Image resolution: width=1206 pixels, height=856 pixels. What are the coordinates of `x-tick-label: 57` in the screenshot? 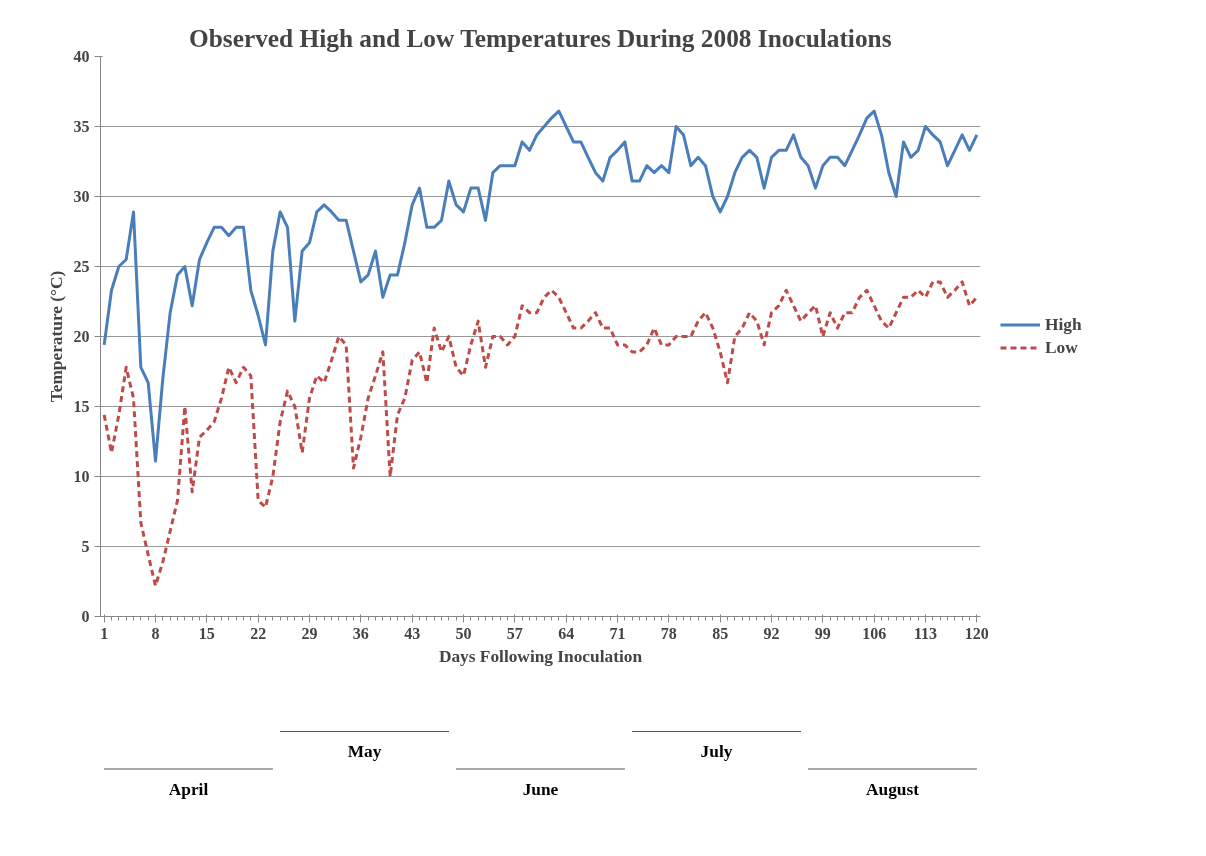 It's located at (514, 633).